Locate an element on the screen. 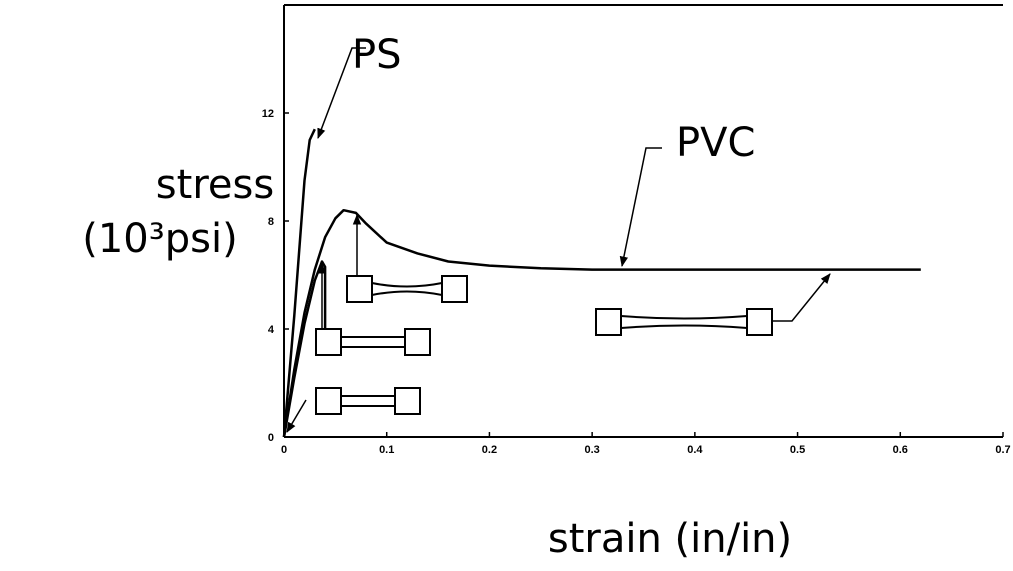  x-tick-label: 0 is located at coordinates (284, 450).